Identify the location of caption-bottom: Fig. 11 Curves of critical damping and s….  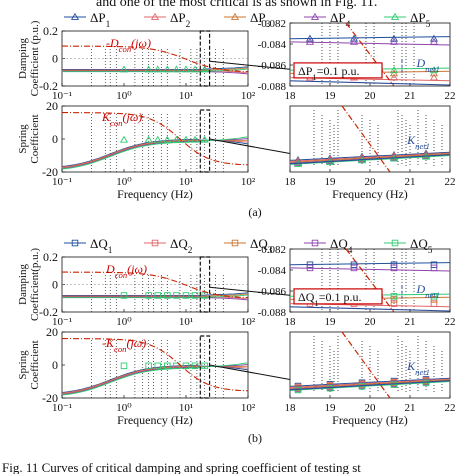
(181, 467).